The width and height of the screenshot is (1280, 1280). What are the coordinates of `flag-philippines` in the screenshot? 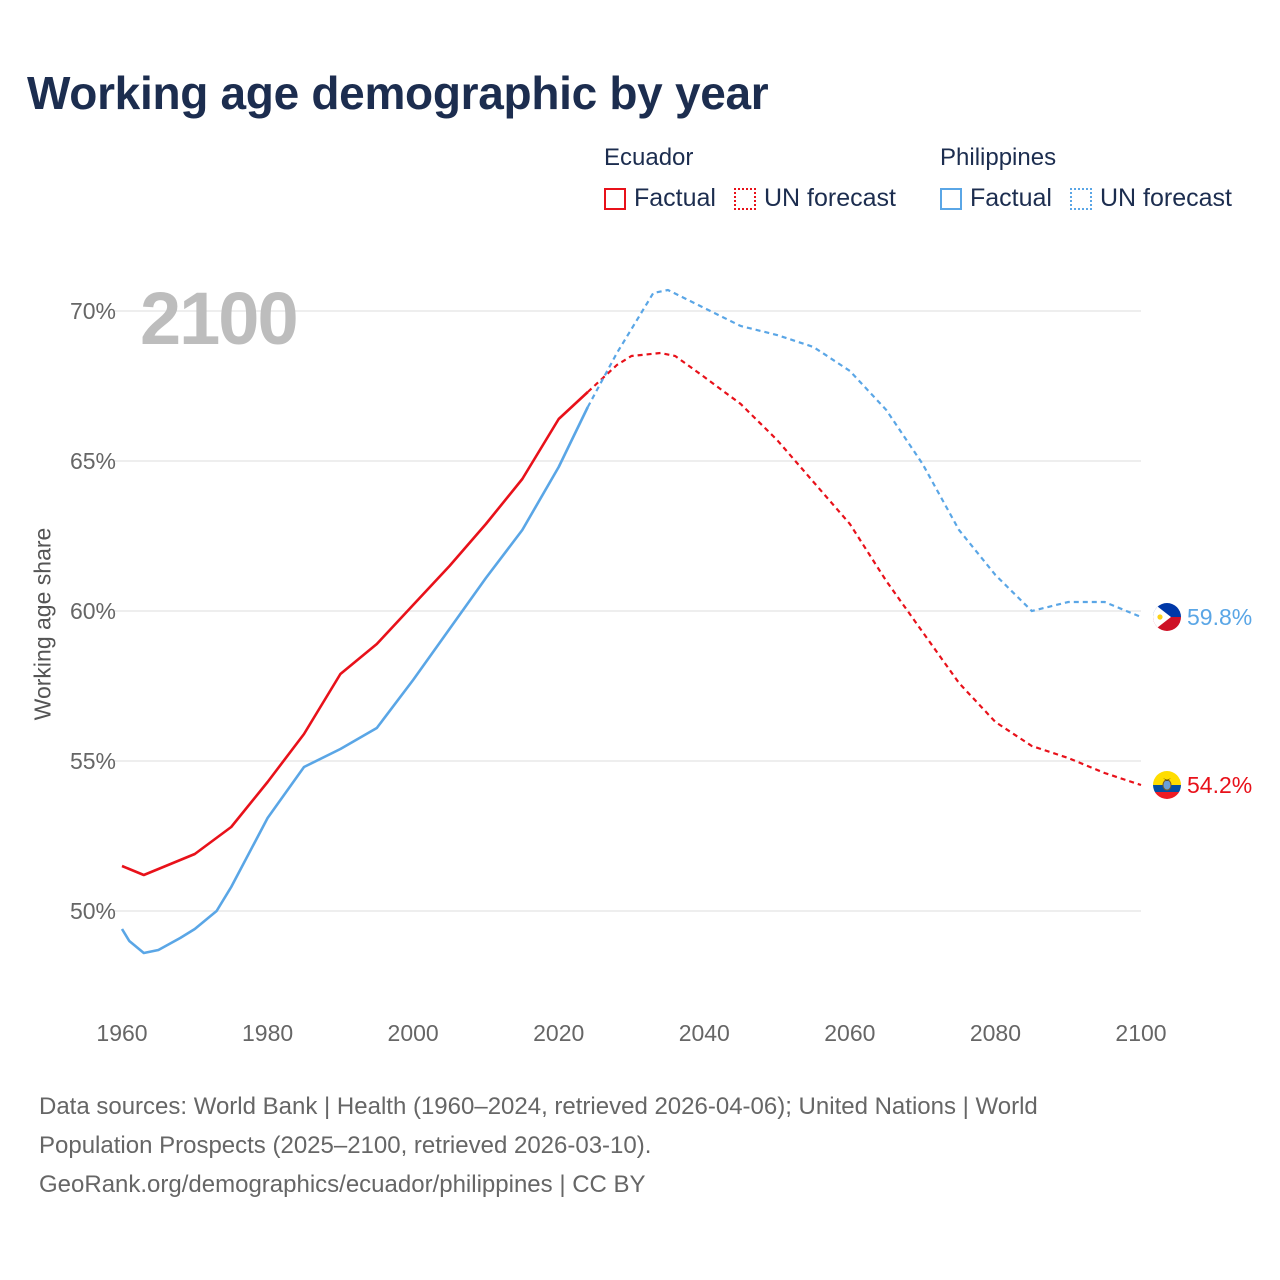 It's located at (1167, 617).